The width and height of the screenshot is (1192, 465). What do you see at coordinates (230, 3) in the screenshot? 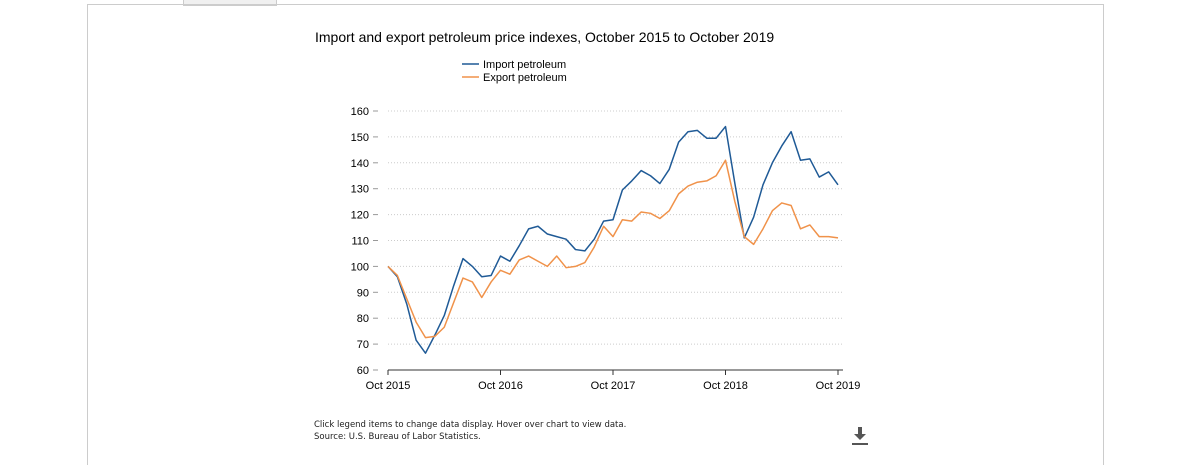
I see `tab-stub` at bounding box center [230, 3].